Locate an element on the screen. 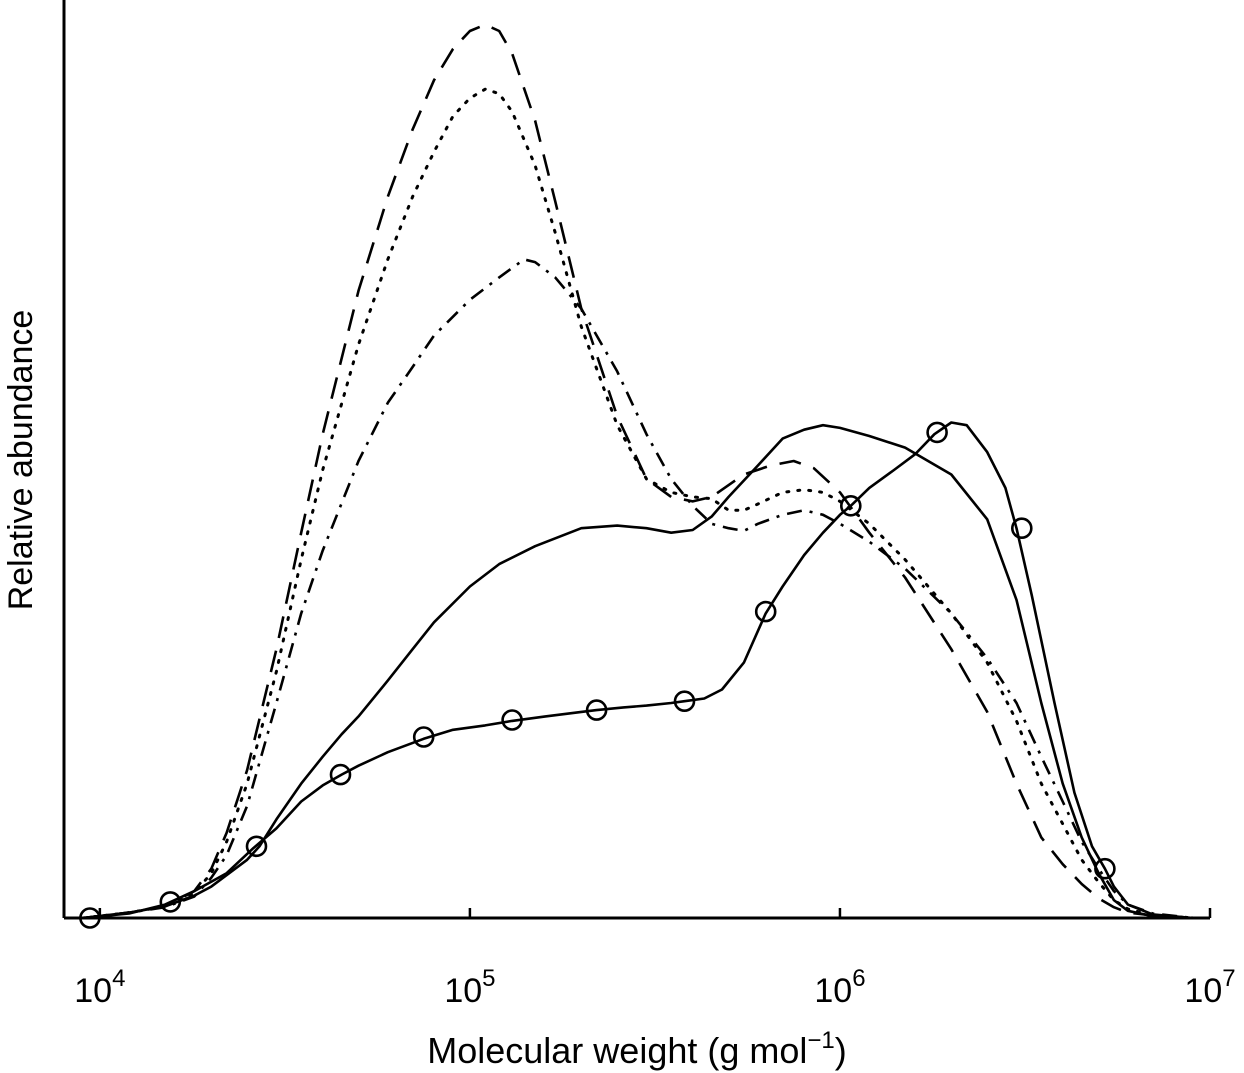  x-tick-label: 10⁶ is located at coordinates (839, 987).